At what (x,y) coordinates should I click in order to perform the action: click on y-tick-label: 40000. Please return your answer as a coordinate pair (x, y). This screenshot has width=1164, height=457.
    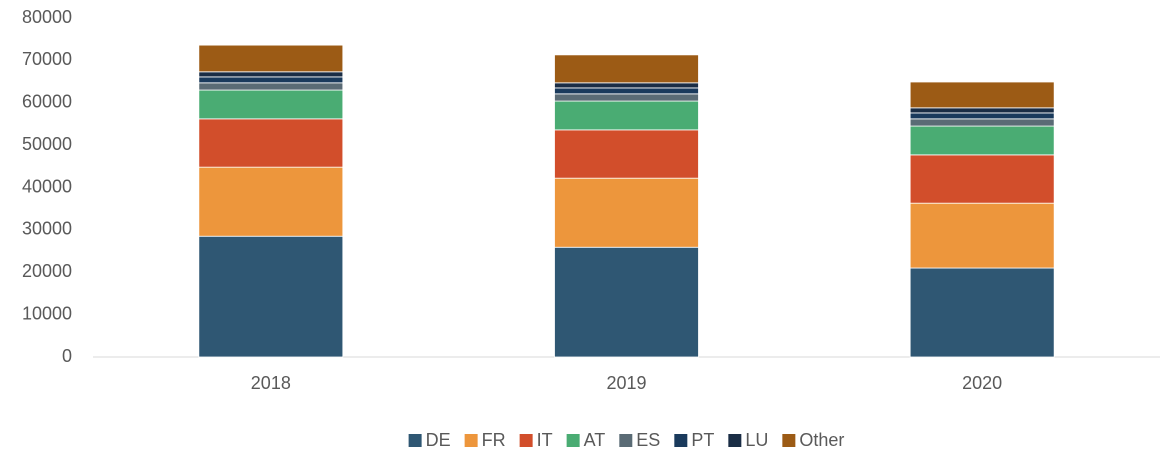
    Looking at the image, I should click on (47, 186).